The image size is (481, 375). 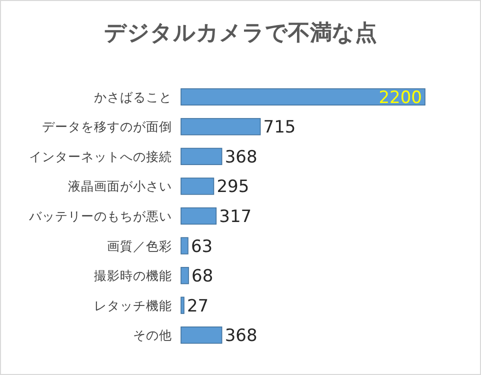 I want to click on y-tick-label: レタッチ機能, so click(x=133, y=305).